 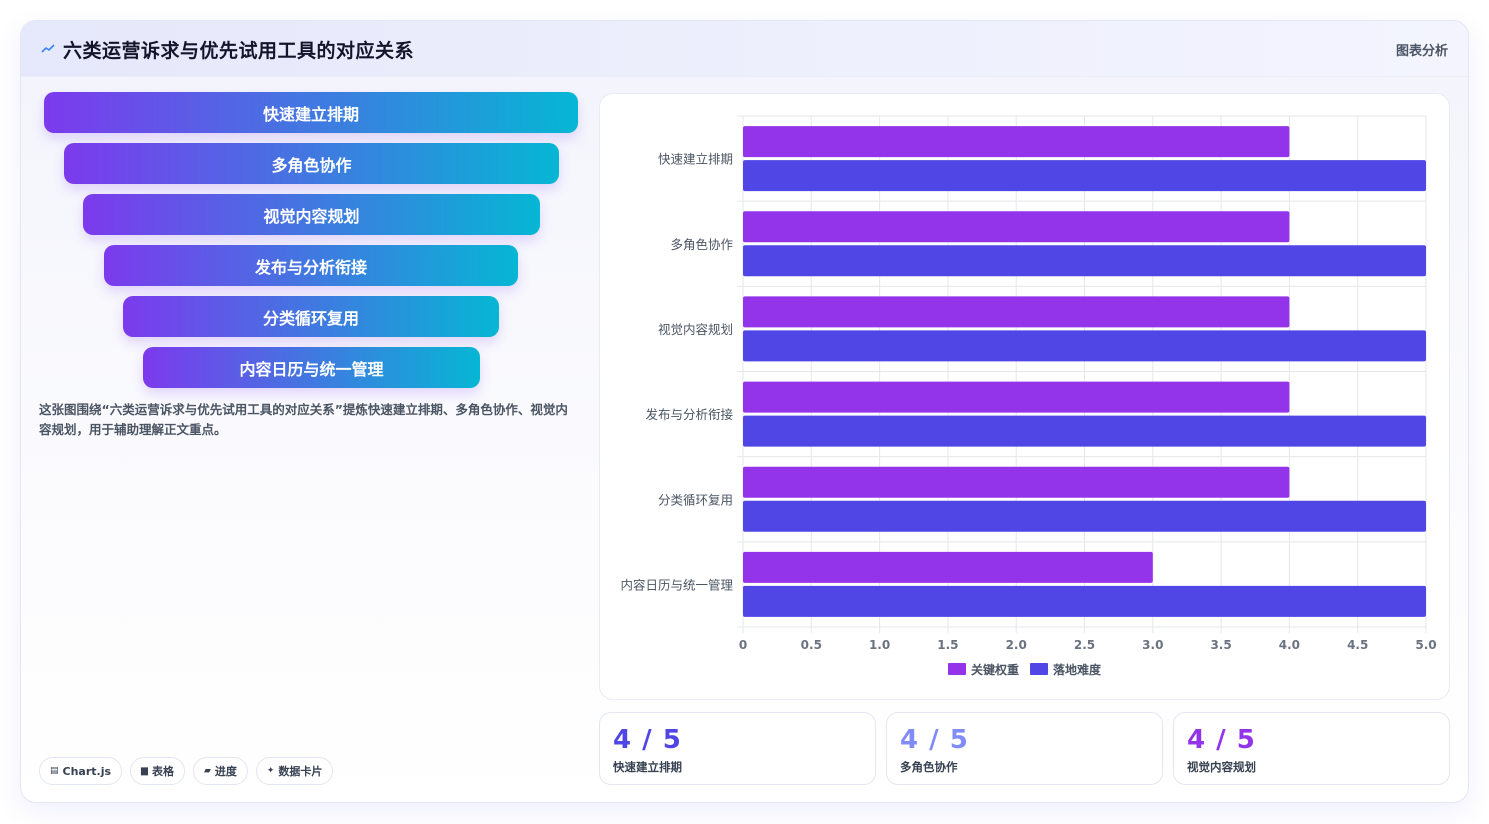 I want to click on x-tick-label: 3.0, so click(x=1152, y=645).